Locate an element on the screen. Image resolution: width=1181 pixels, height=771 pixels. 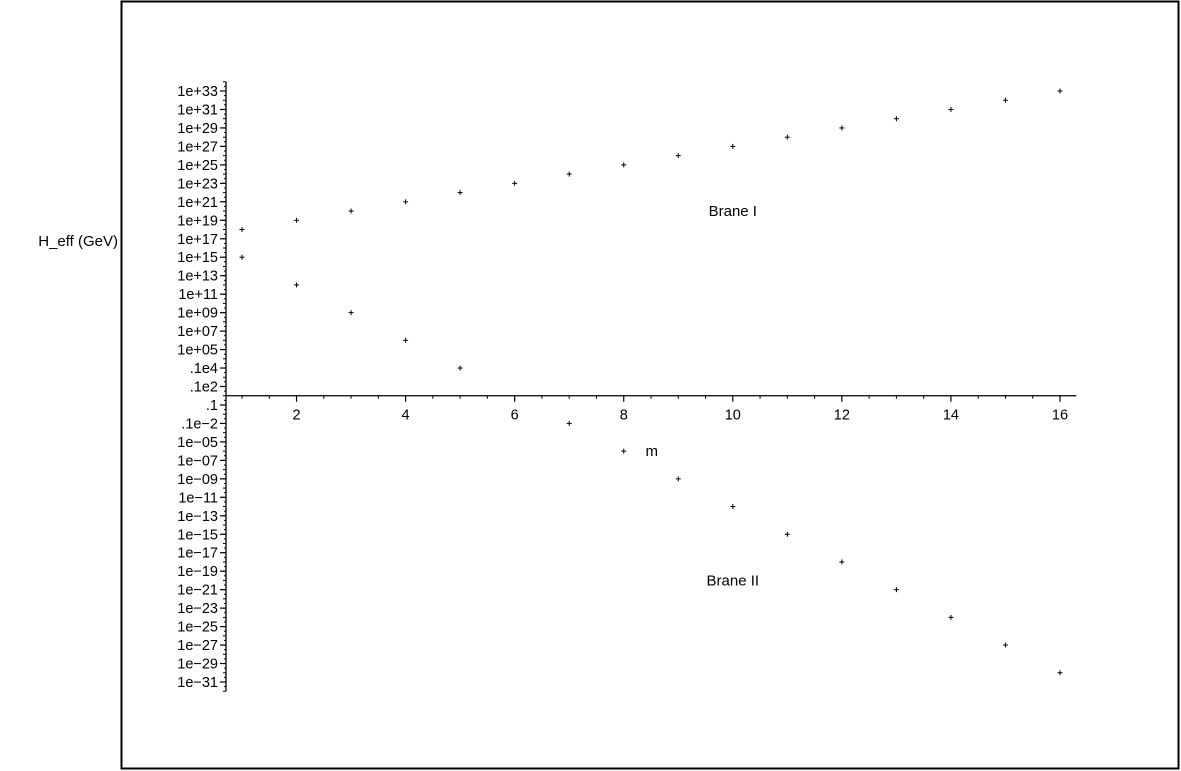
y-tick-label: 1e−17 is located at coordinates (197, 554).